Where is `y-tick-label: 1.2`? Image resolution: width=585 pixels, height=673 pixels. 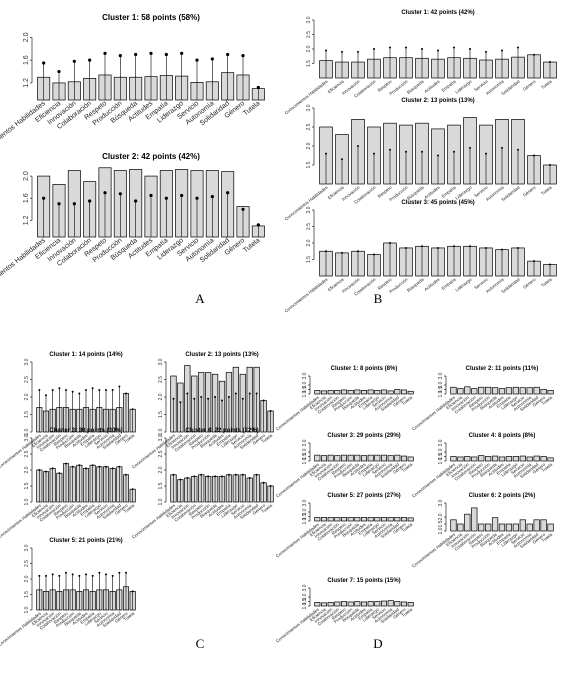 y-tick-label: 1.2 is located at coordinates (26, 83).